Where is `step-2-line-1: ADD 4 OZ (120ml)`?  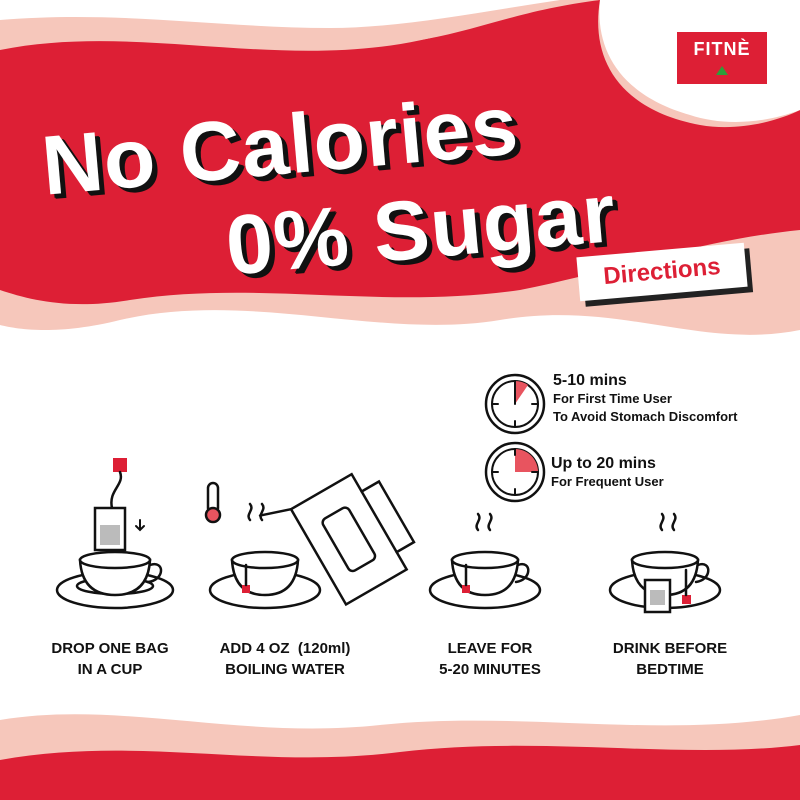
step-2-line-1: ADD 4 OZ (120ml) is located at coordinates (285, 648).